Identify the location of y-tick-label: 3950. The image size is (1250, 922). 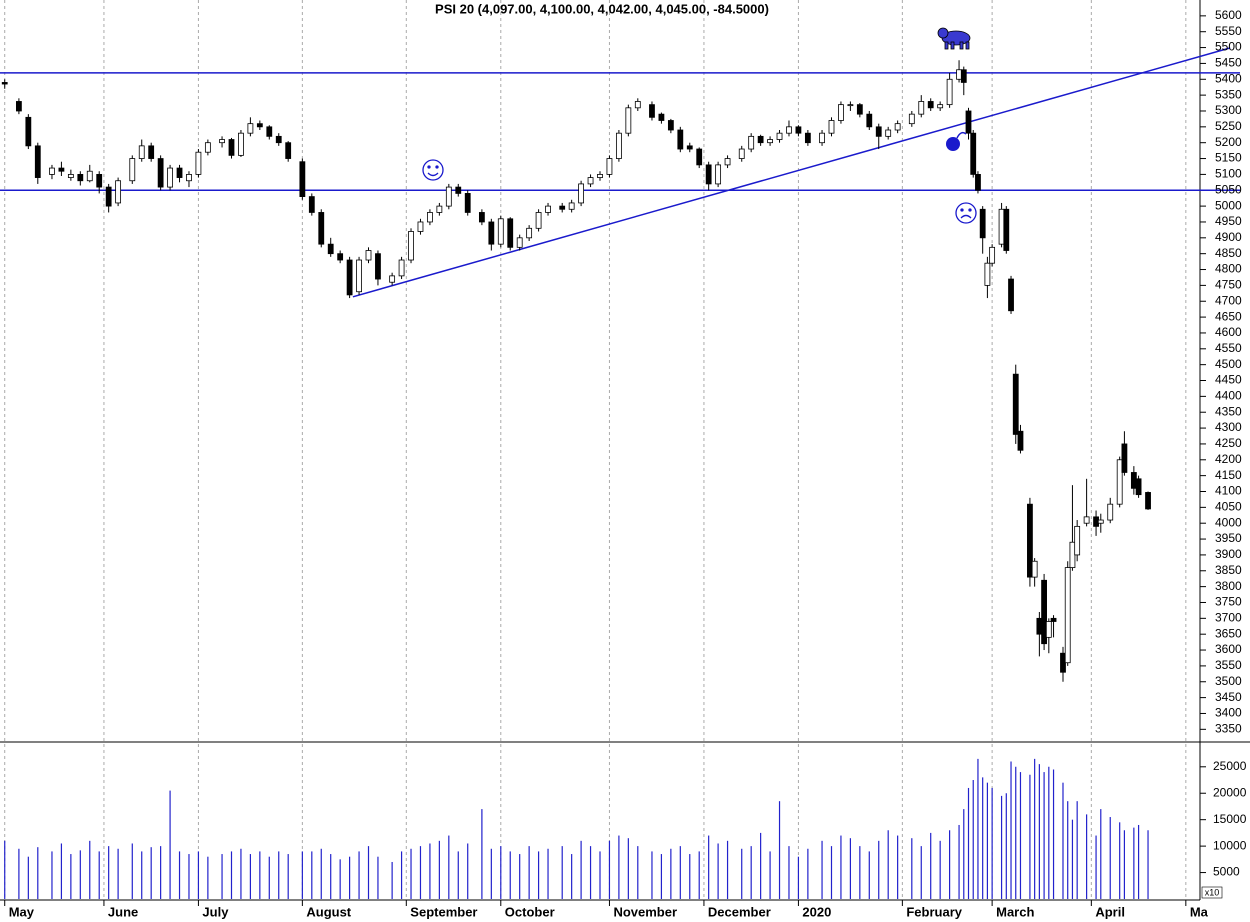
(1228, 538).